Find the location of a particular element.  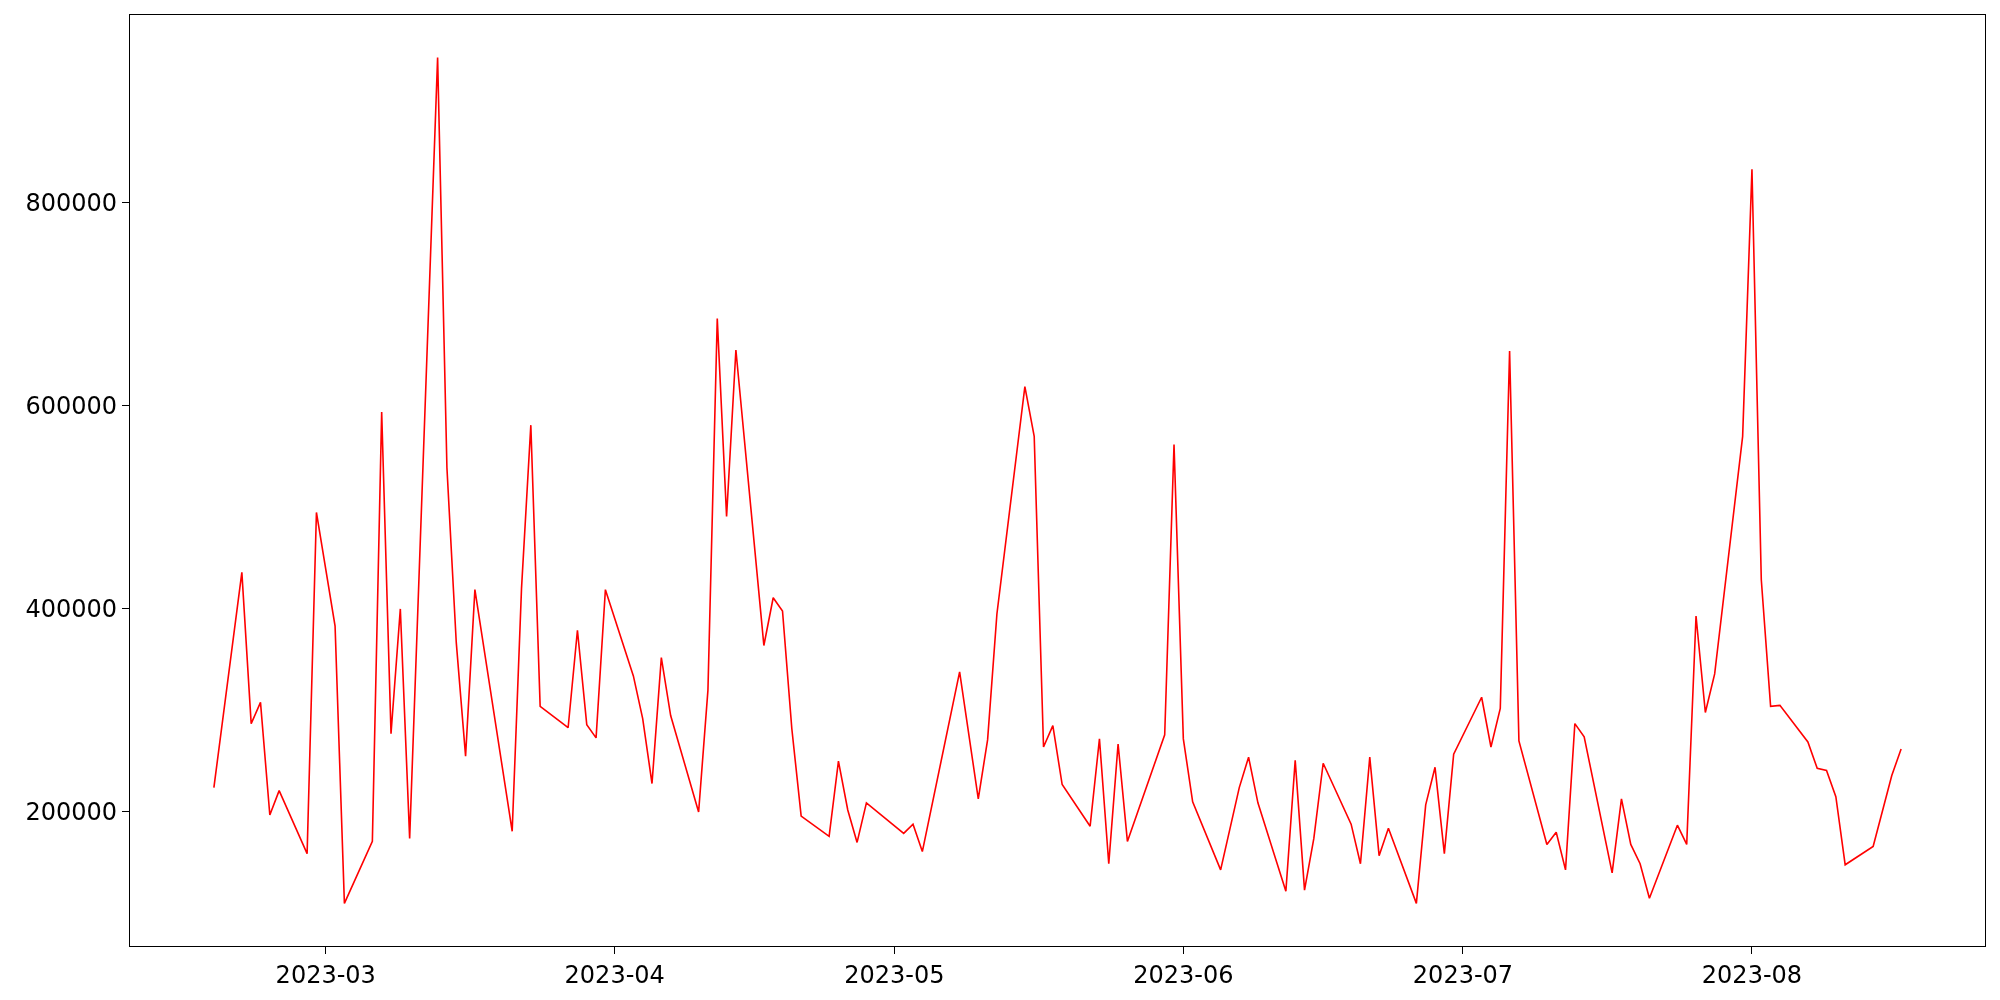

x-tick-label: 2023-04 is located at coordinates (614, 974).